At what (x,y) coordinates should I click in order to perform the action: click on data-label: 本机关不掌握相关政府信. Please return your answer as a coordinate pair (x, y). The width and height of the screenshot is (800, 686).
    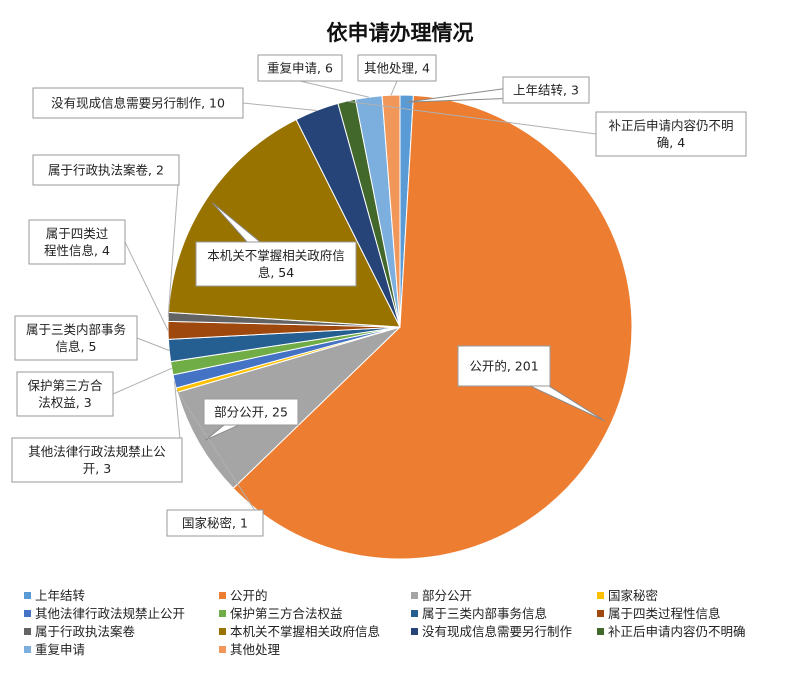
    Looking at the image, I should click on (276, 255).